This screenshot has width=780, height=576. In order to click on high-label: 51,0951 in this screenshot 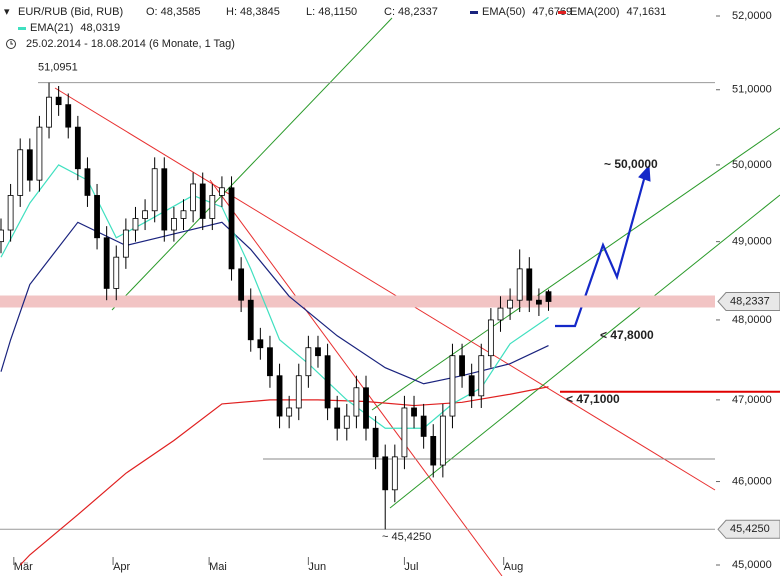, I will do `click(58, 68)`.